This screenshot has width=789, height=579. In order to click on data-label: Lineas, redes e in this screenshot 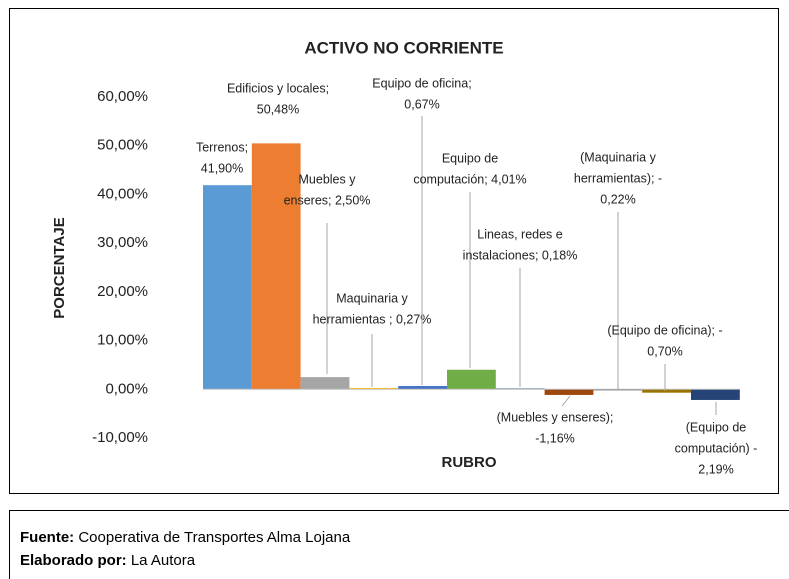, I will do `click(520, 234)`.